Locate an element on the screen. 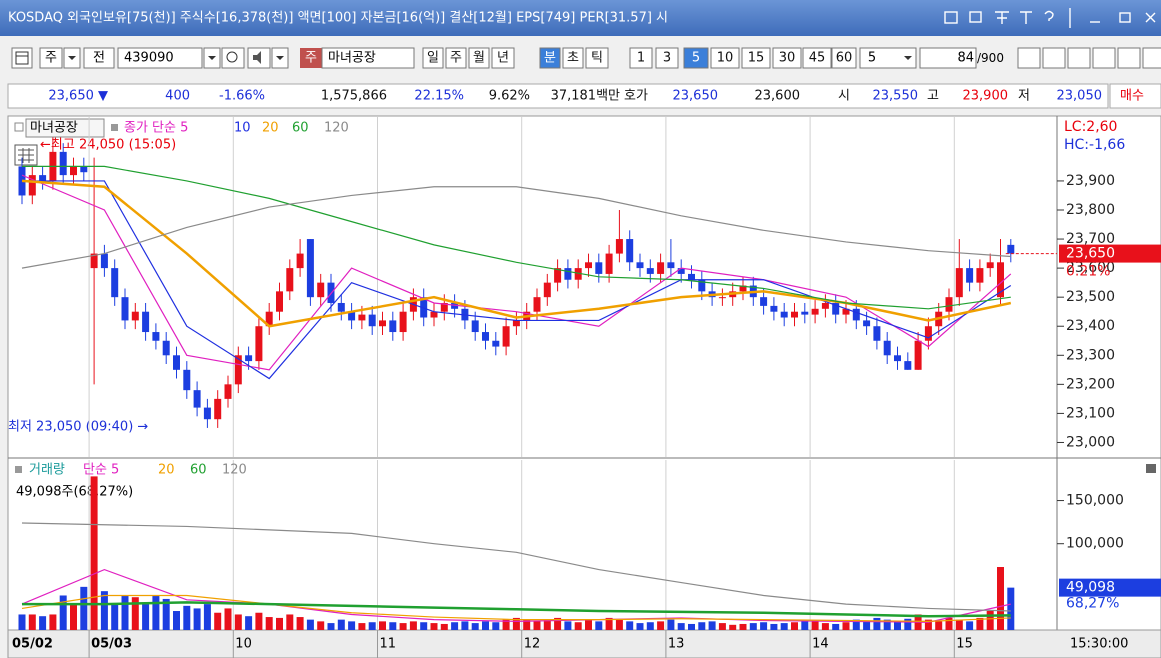 The image size is (1161, 658). panel-icon is located at coordinates (1151, 468).